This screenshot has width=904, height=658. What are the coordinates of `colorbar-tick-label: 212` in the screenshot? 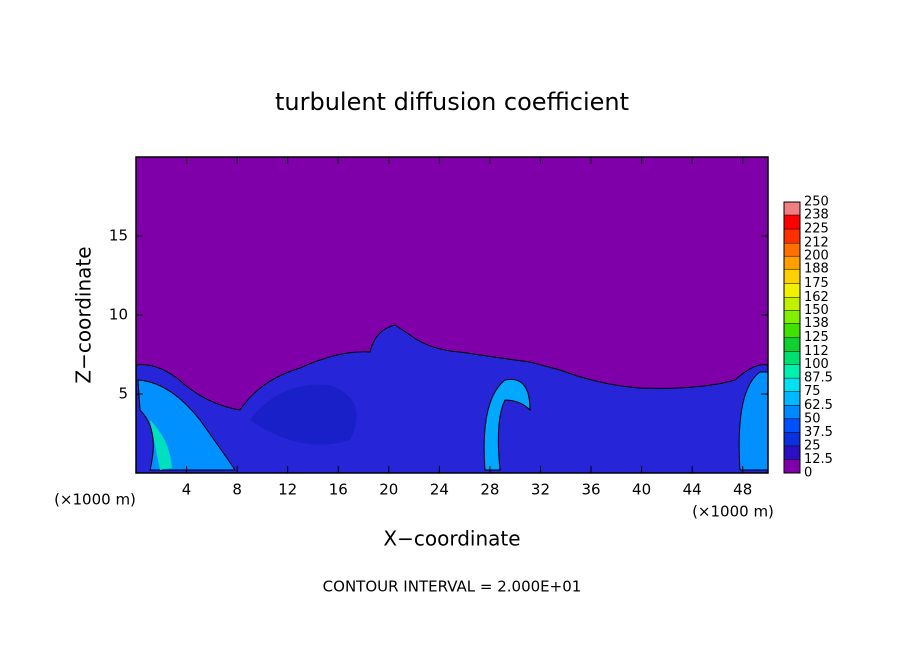 It's located at (816, 243).